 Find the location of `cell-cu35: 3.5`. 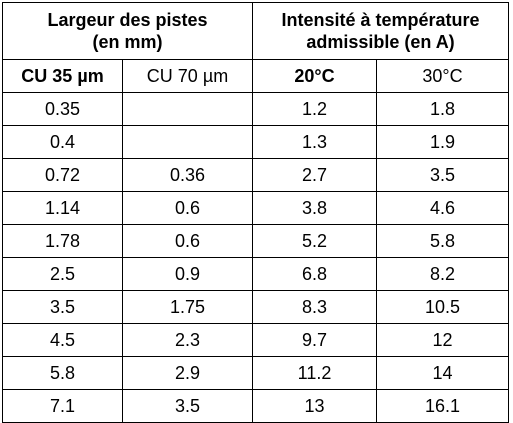

cell-cu35: 3.5 is located at coordinates (62, 307).